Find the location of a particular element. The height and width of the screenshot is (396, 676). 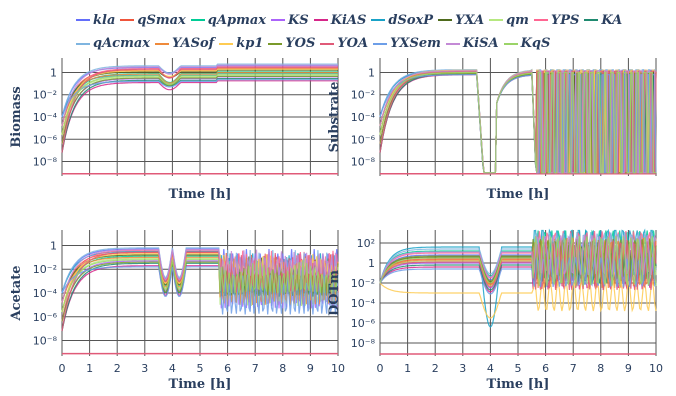

legend-label: YPS is located at coordinates (565, 20).